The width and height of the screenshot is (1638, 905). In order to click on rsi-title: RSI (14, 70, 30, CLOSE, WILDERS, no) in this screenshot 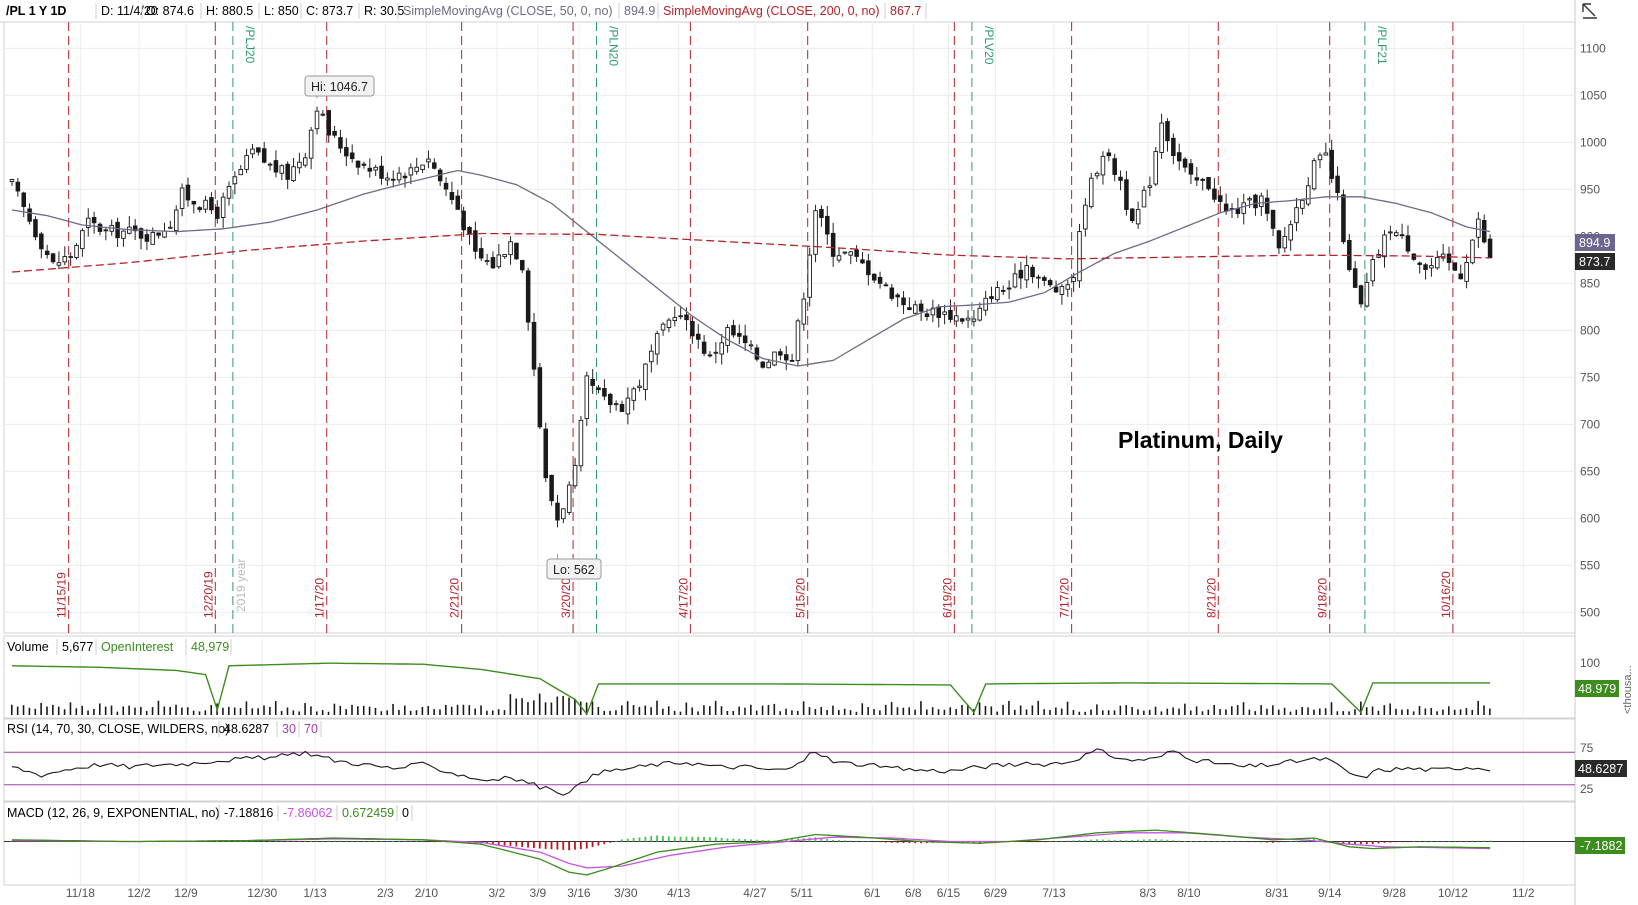, I will do `click(118, 729)`.